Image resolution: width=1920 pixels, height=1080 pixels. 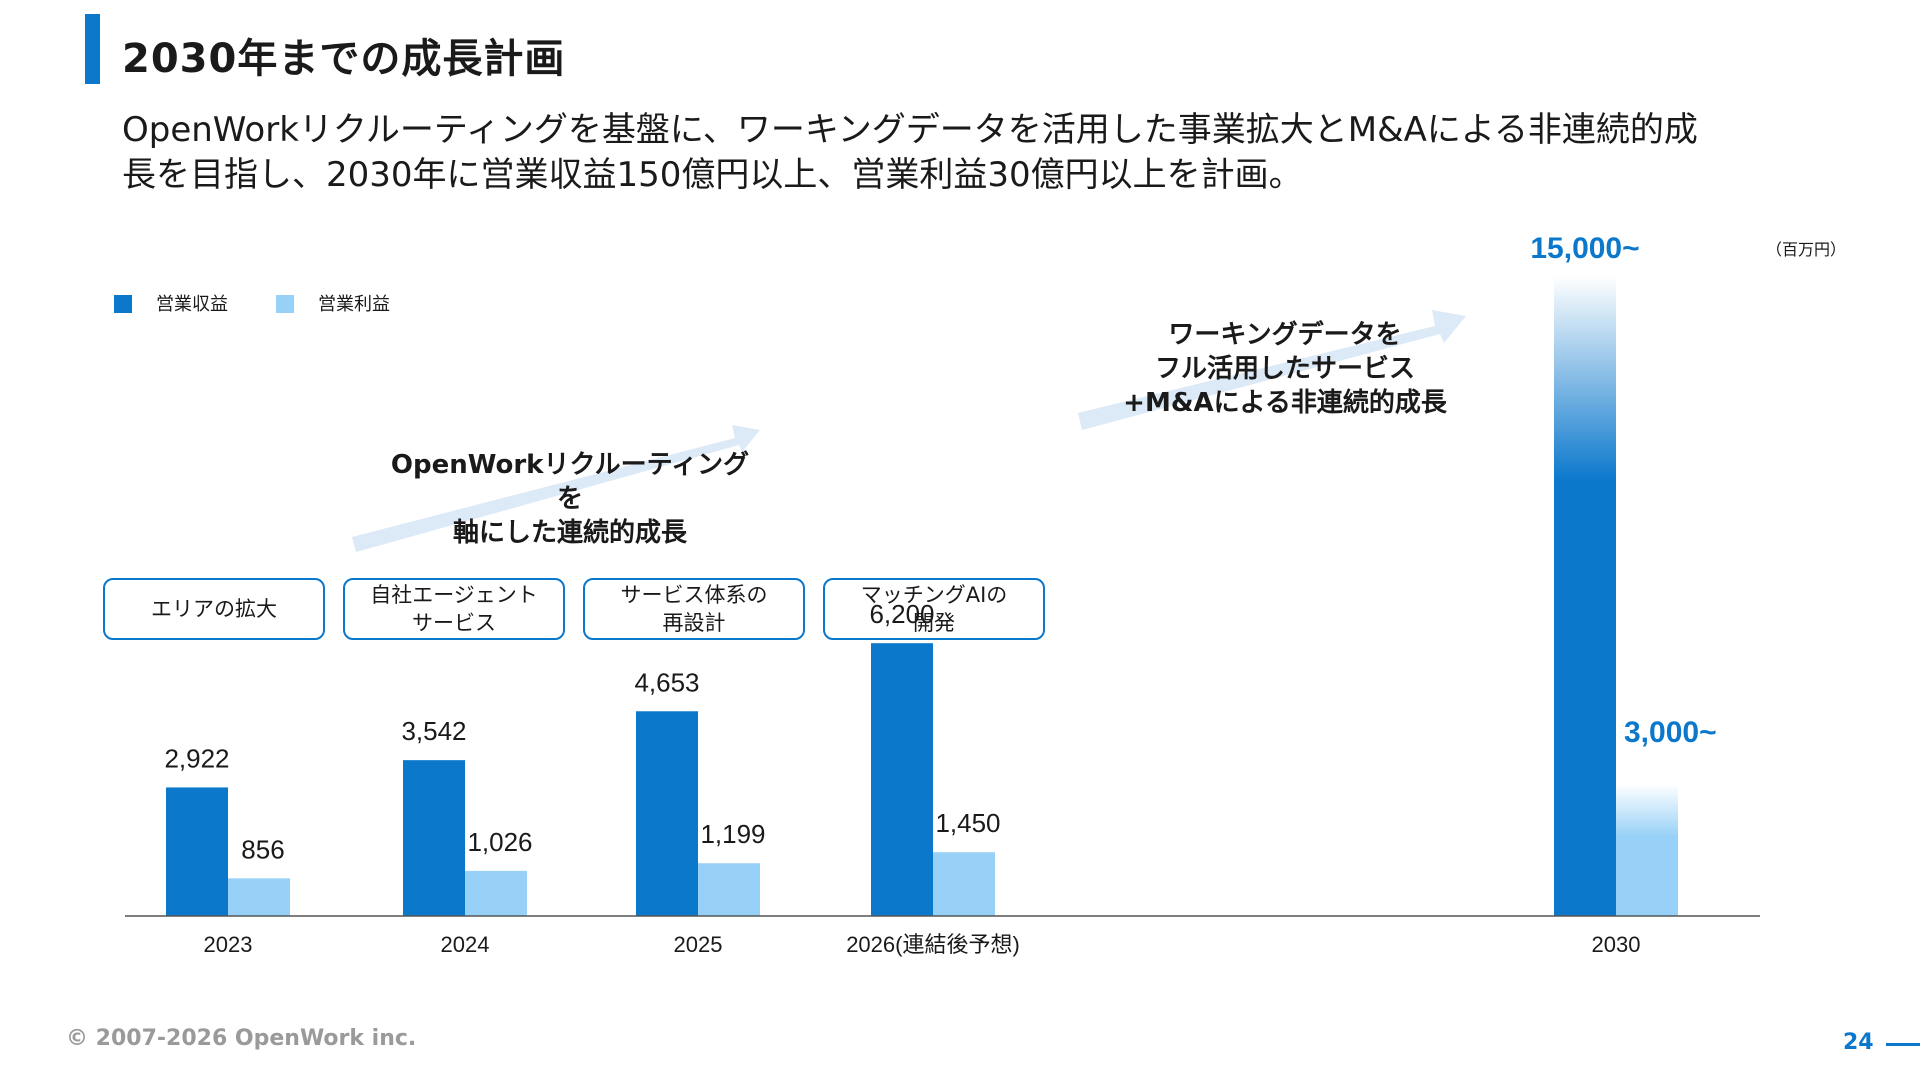 I want to click on arrow2-caption-line-2: フル活用したサービス, so click(x=1284, y=369).